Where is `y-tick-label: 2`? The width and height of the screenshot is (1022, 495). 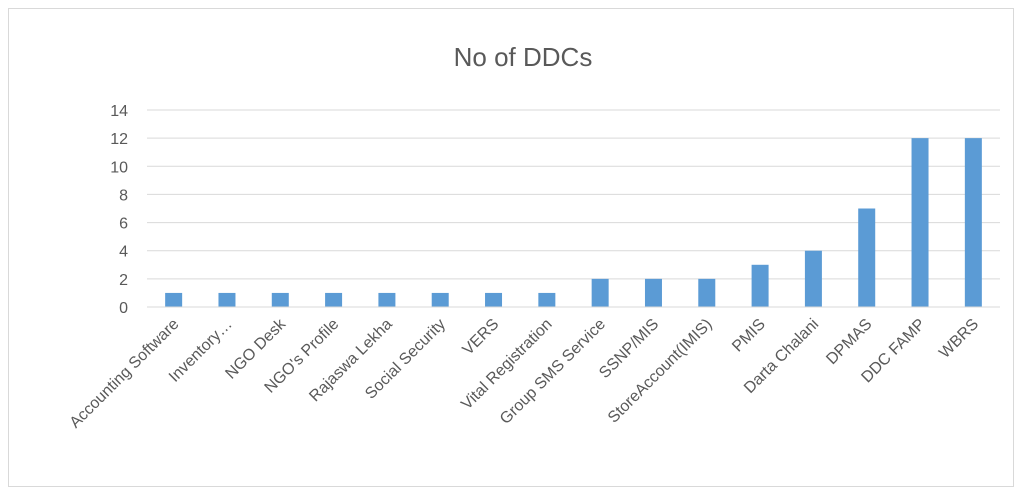 y-tick-label: 2 is located at coordinates (123, 280).